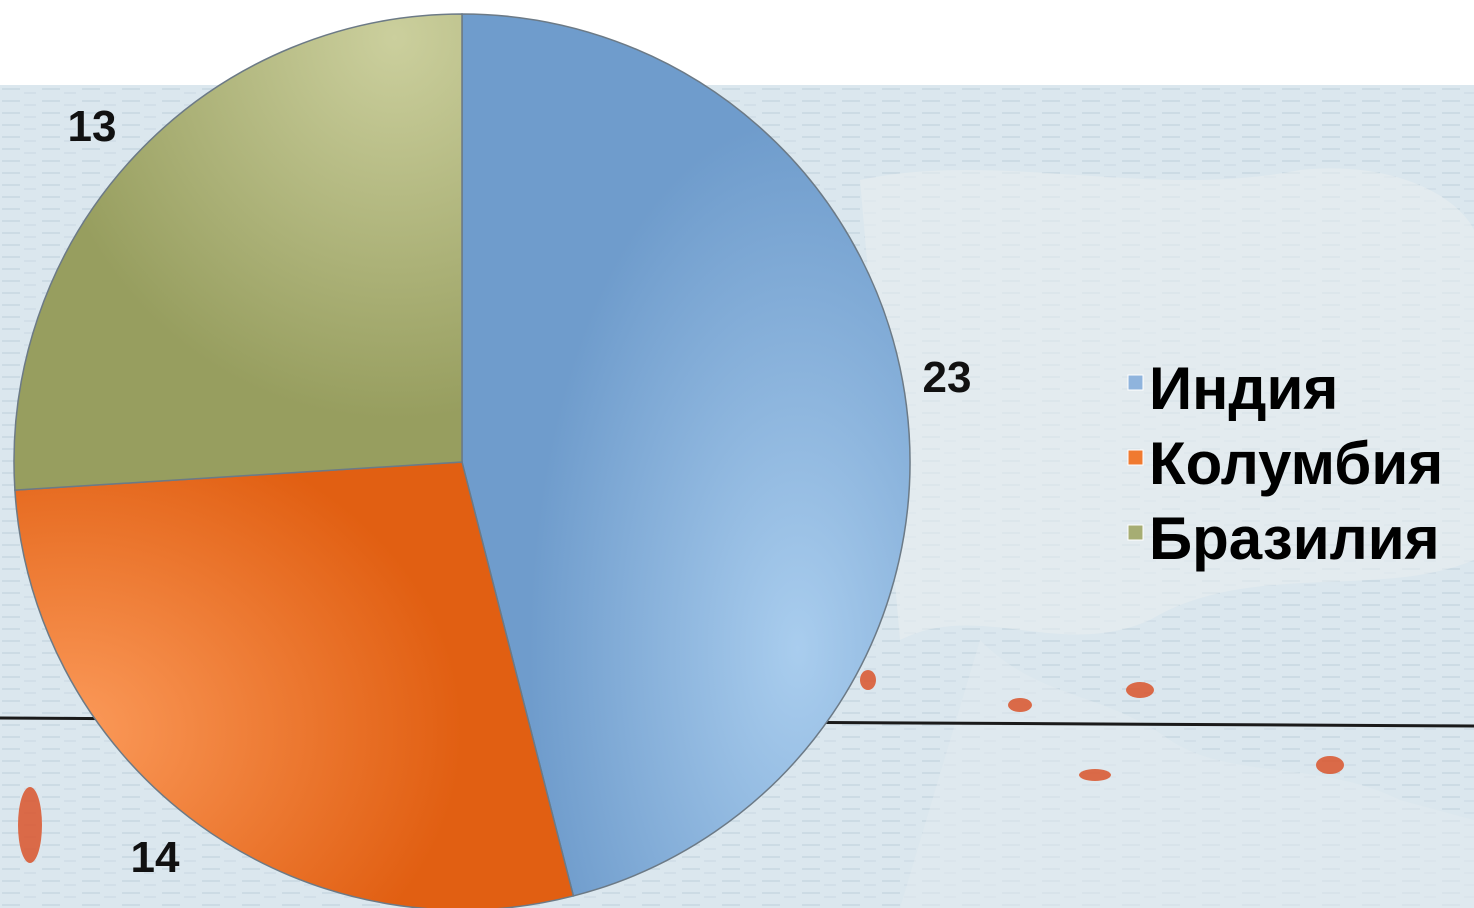 The image size is (1474, 908). I want to click on legend-label-1: Индия, so click(1243, 388).